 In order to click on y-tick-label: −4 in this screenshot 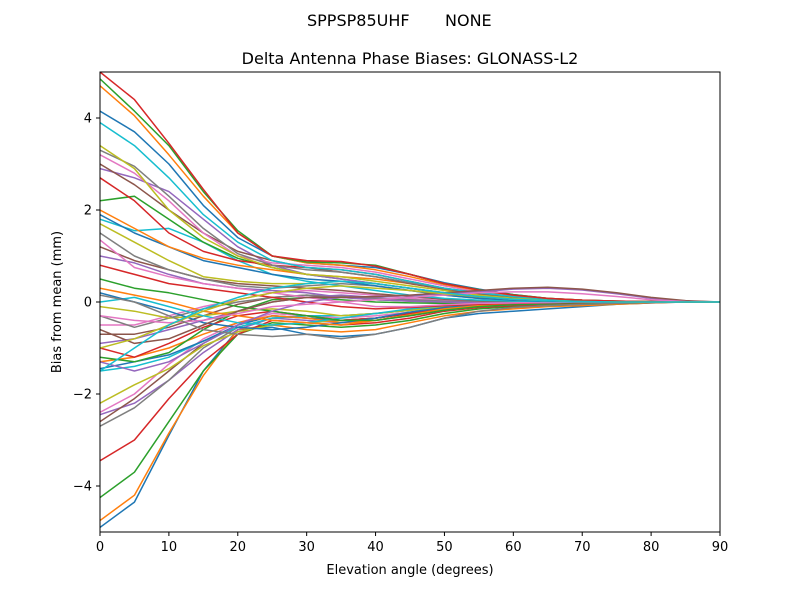, I will do `click(82, 487)`.